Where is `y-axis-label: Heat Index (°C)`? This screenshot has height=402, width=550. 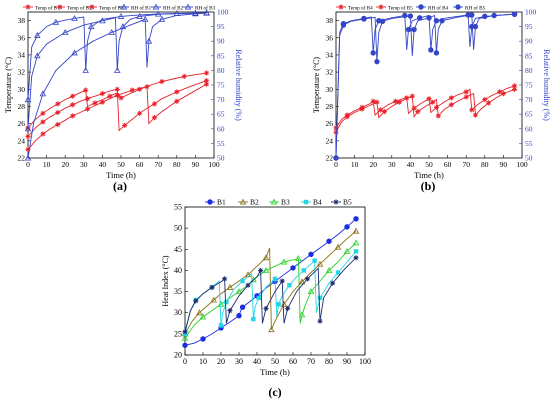
y-axis-label: Heat Index (°C) is located at coordinates (165, 281).